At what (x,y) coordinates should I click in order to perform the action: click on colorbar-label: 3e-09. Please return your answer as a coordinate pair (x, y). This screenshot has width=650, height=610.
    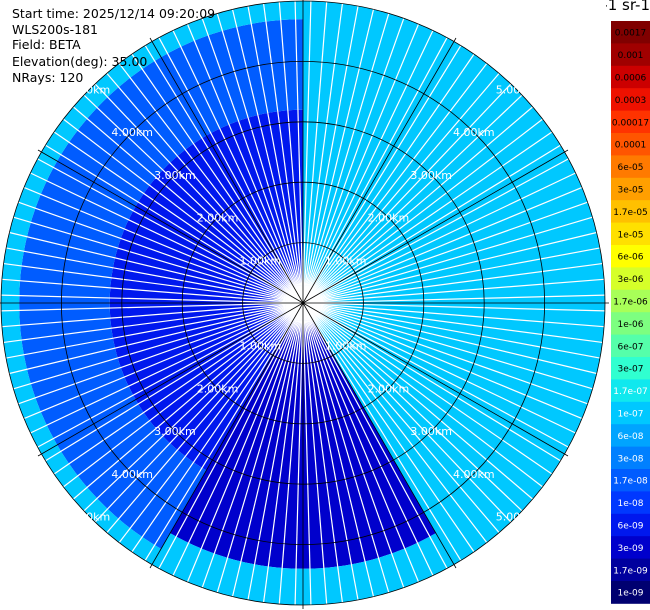
    Looking at the image, I should click on (631, 549).